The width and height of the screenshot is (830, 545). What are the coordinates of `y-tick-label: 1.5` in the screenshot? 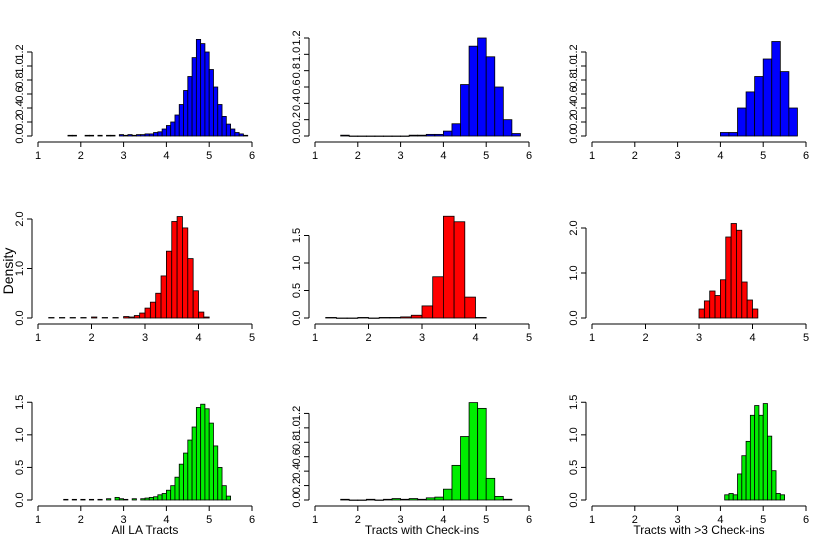 It's located at (297, 235).